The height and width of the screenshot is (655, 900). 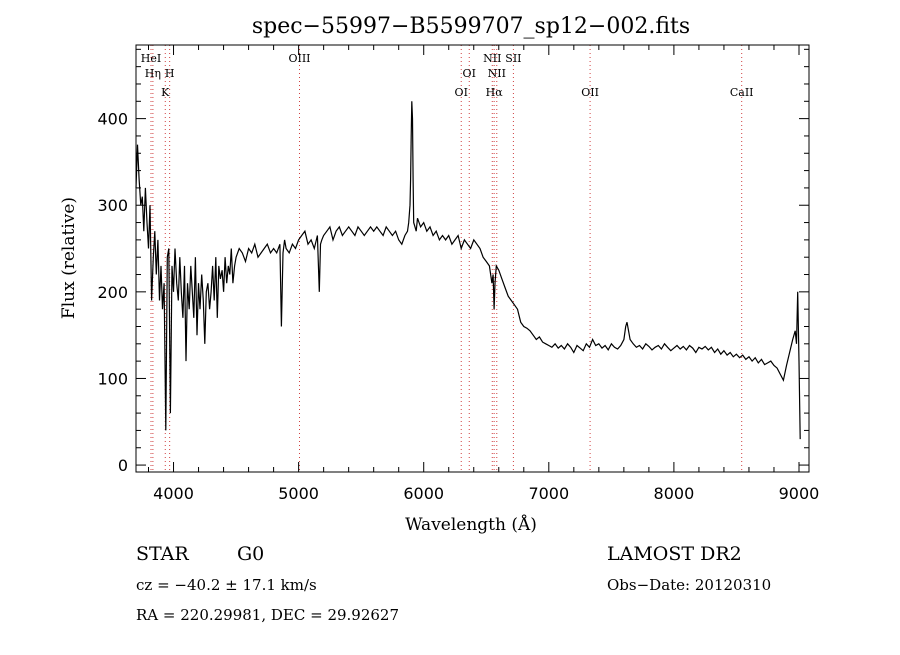 I want to click on y-axis-label: Flux (relative), so click(x=69, y=258).